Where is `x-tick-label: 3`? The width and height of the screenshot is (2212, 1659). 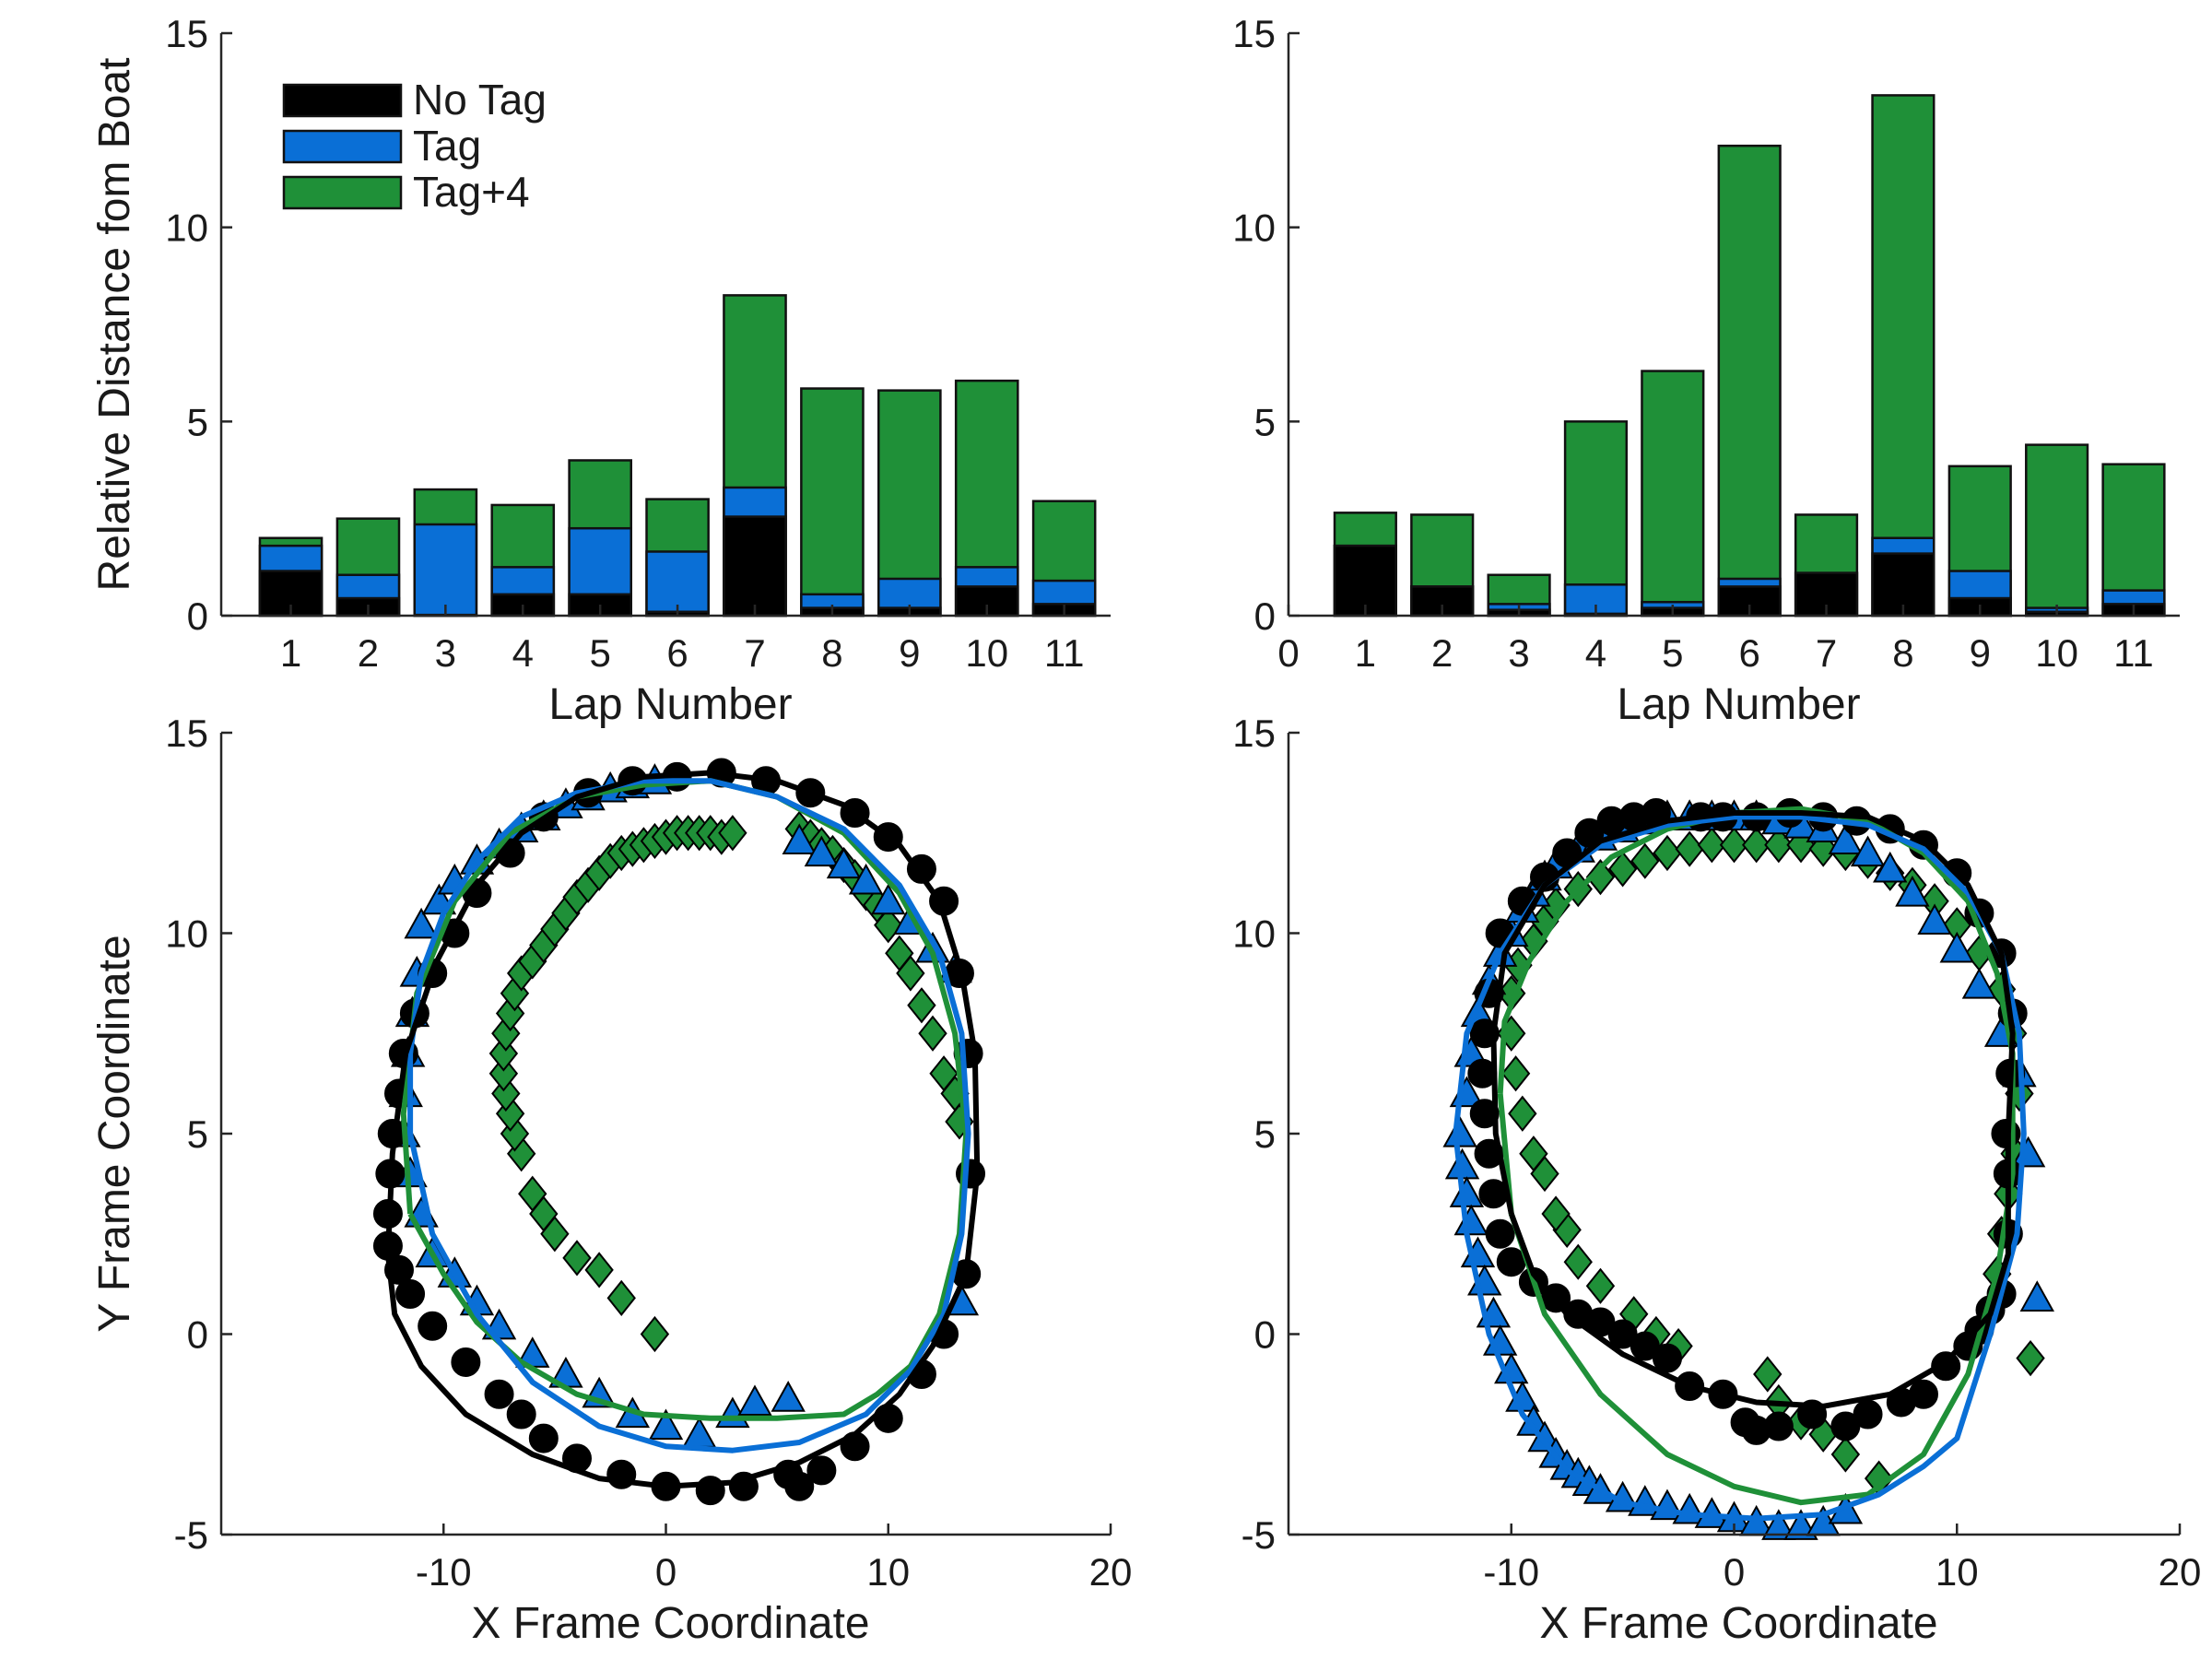
x-tick-label: 3 is located at coordinates (445, 653).